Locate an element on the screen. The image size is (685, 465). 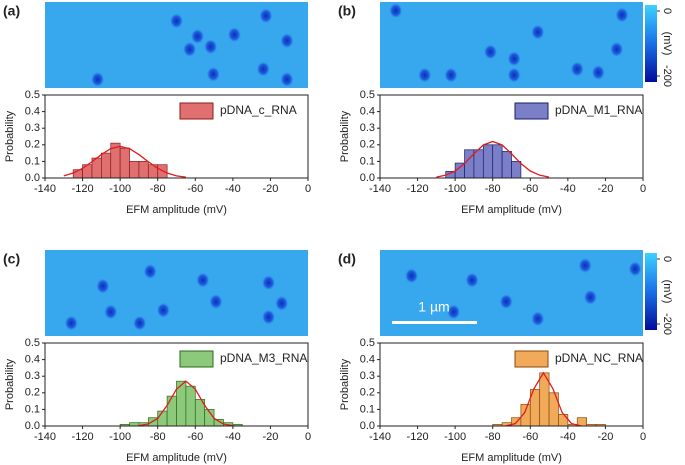
legend-label: pDNA_M1_RNA is located at coordinates (598, 110).